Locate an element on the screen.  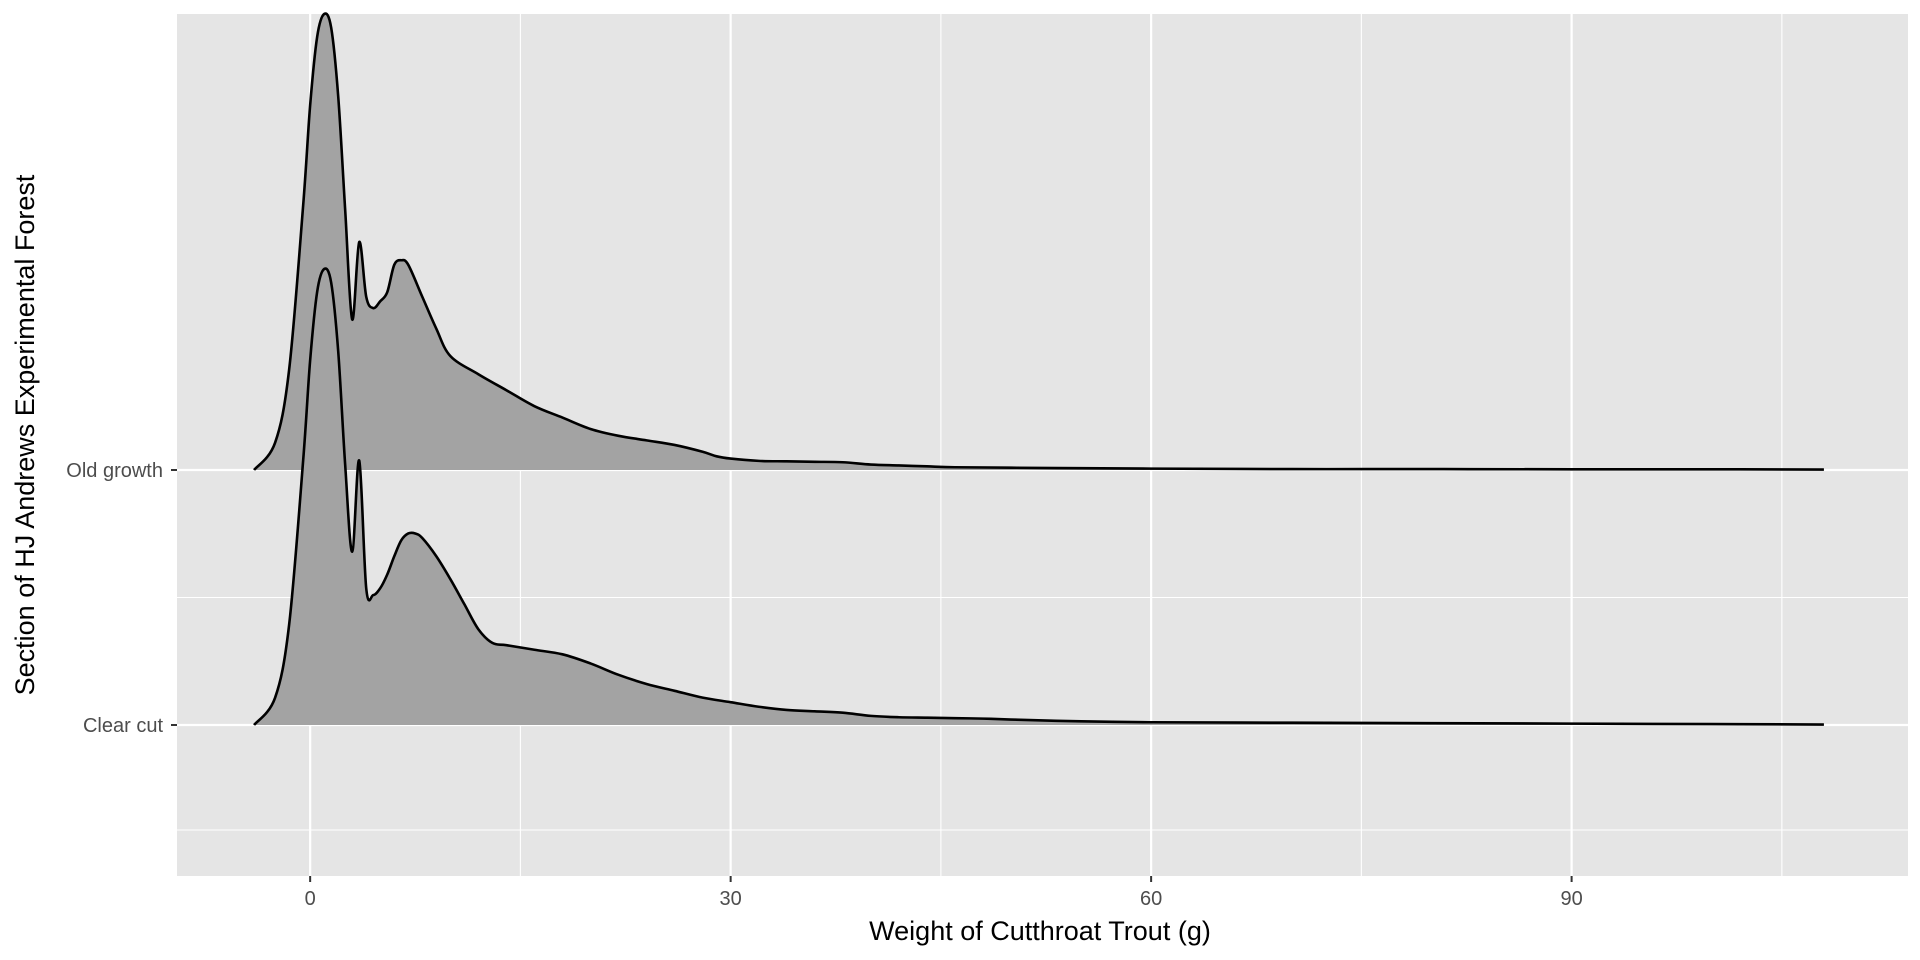
x-axis-title: Weight of Cutthroat Trout (g) is located at coordinates (1040, 931).